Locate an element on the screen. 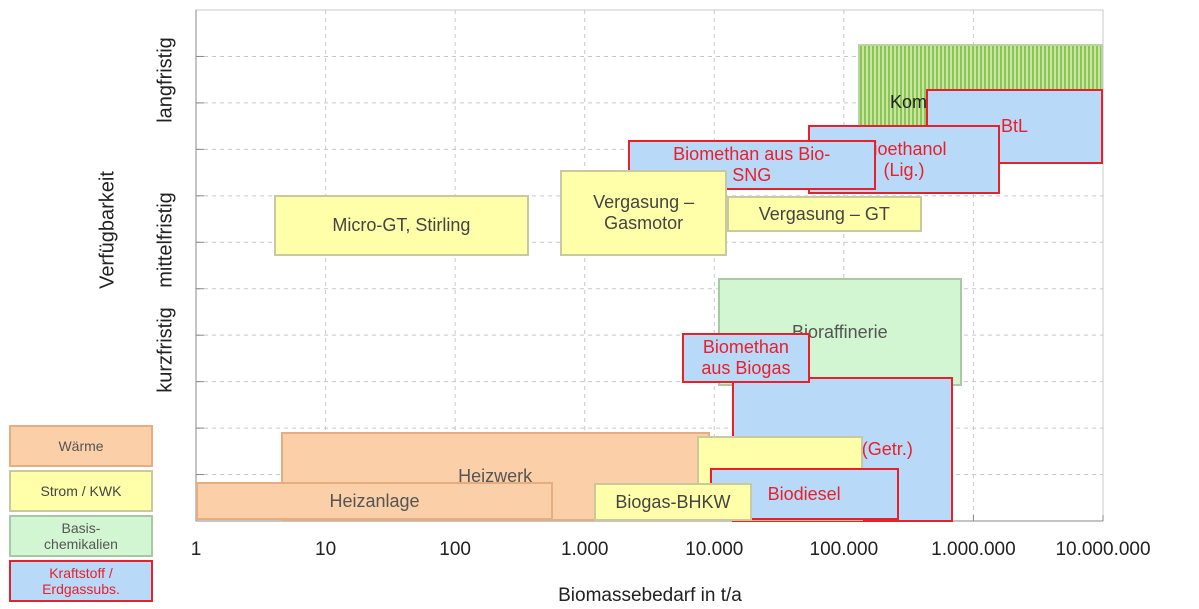 The width and height of the screenshot is (1199, 609). x-tick-label: 1 is located at coordinates (196, 549).